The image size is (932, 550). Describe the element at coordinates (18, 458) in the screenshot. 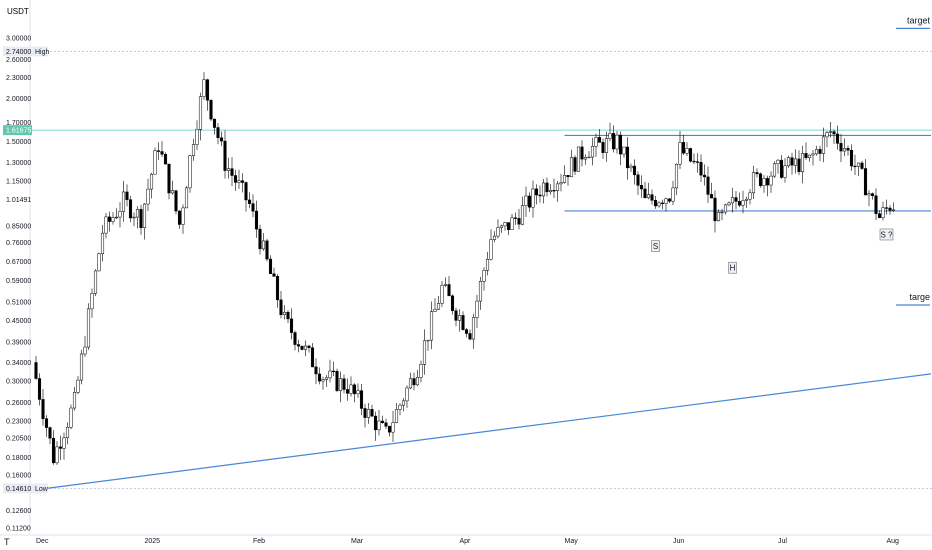

I see `y-tick-label: 0.18000` at that location.